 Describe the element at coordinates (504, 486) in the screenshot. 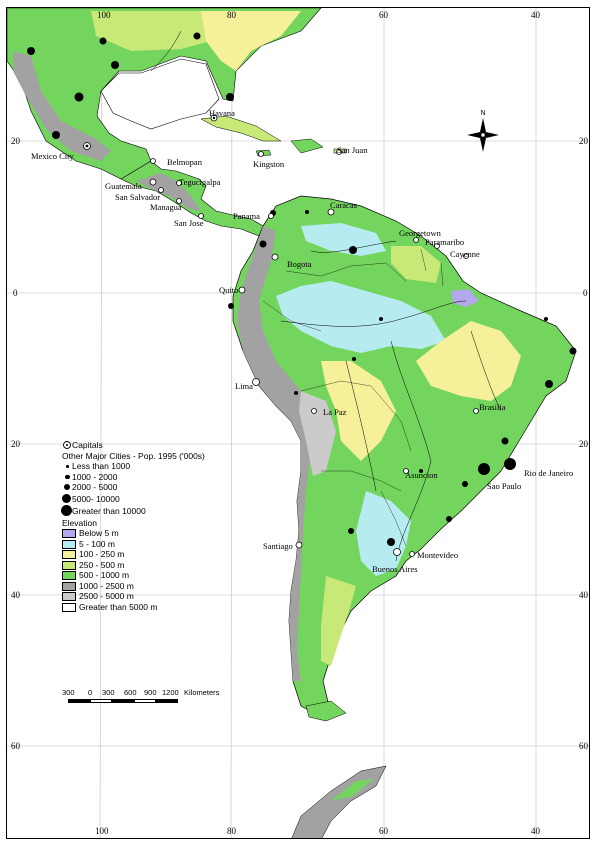

I see `city-label: Sao Paulo` at that location.